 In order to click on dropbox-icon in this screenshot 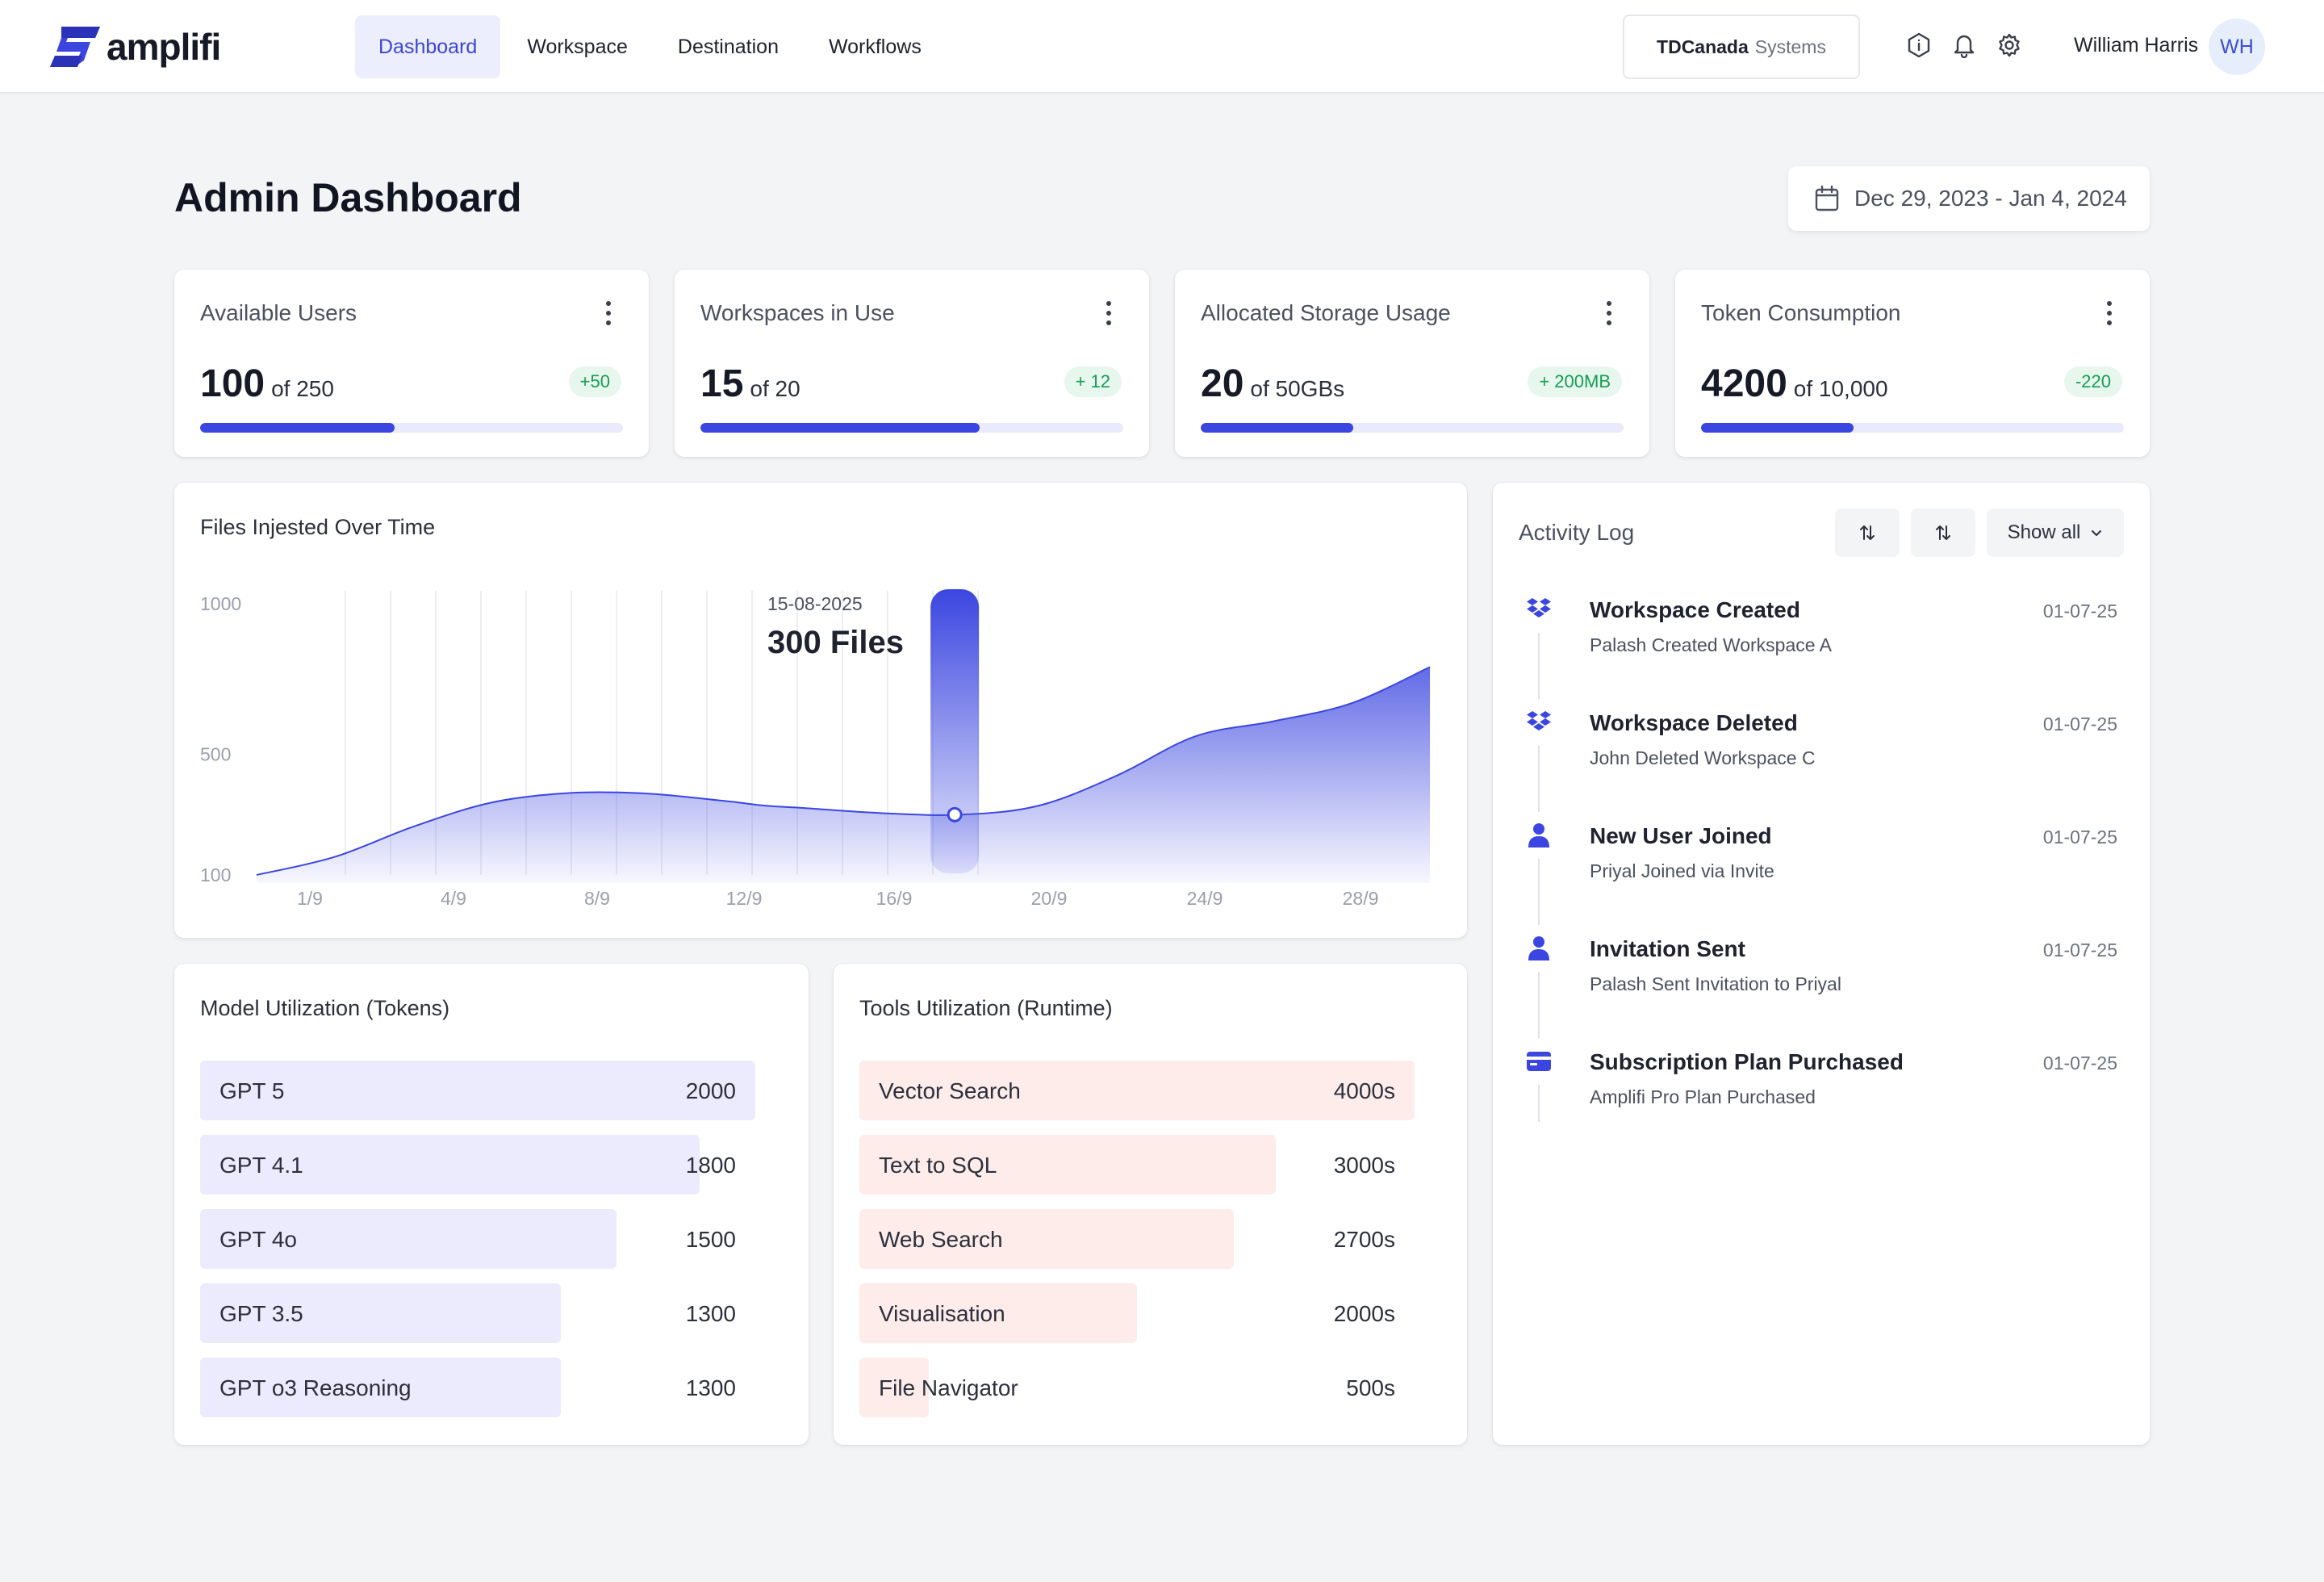, I will do `click(1539, 609)`.